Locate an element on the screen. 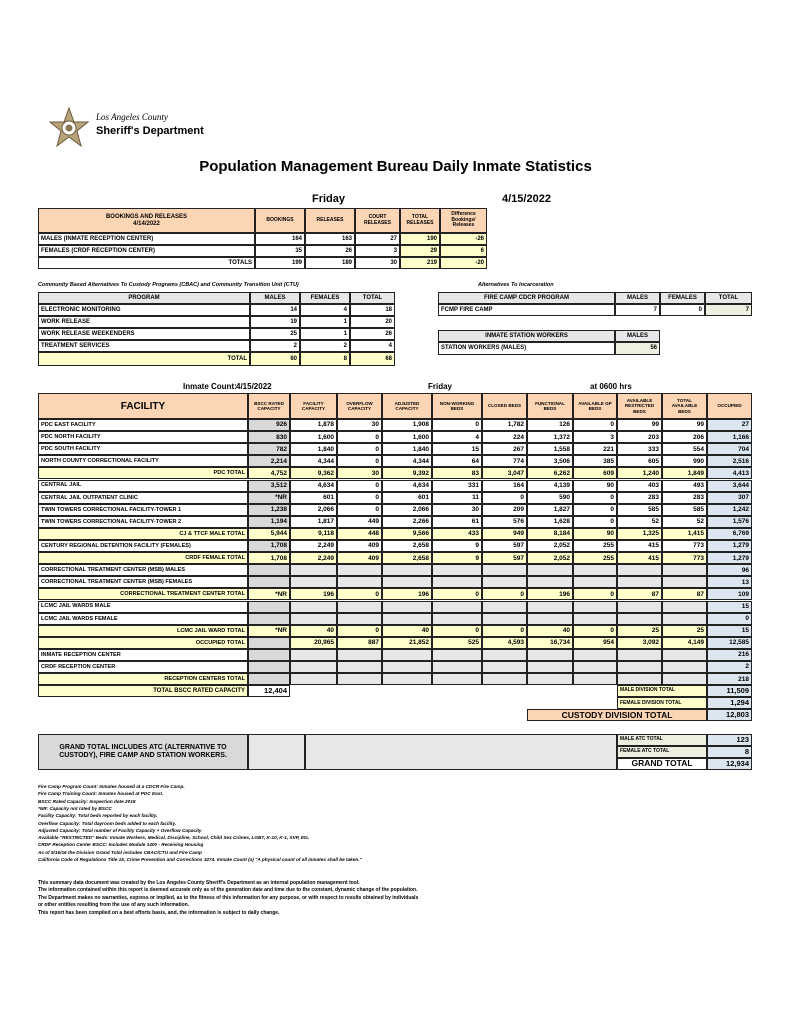  cell-text: 926 is located at coordinates (281, 425).